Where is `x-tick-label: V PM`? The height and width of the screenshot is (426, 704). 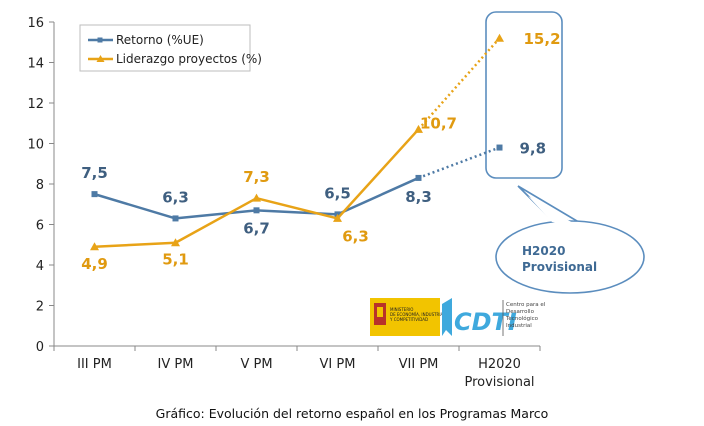
x-tick-label: V PM is located at coordinates (256, 364).